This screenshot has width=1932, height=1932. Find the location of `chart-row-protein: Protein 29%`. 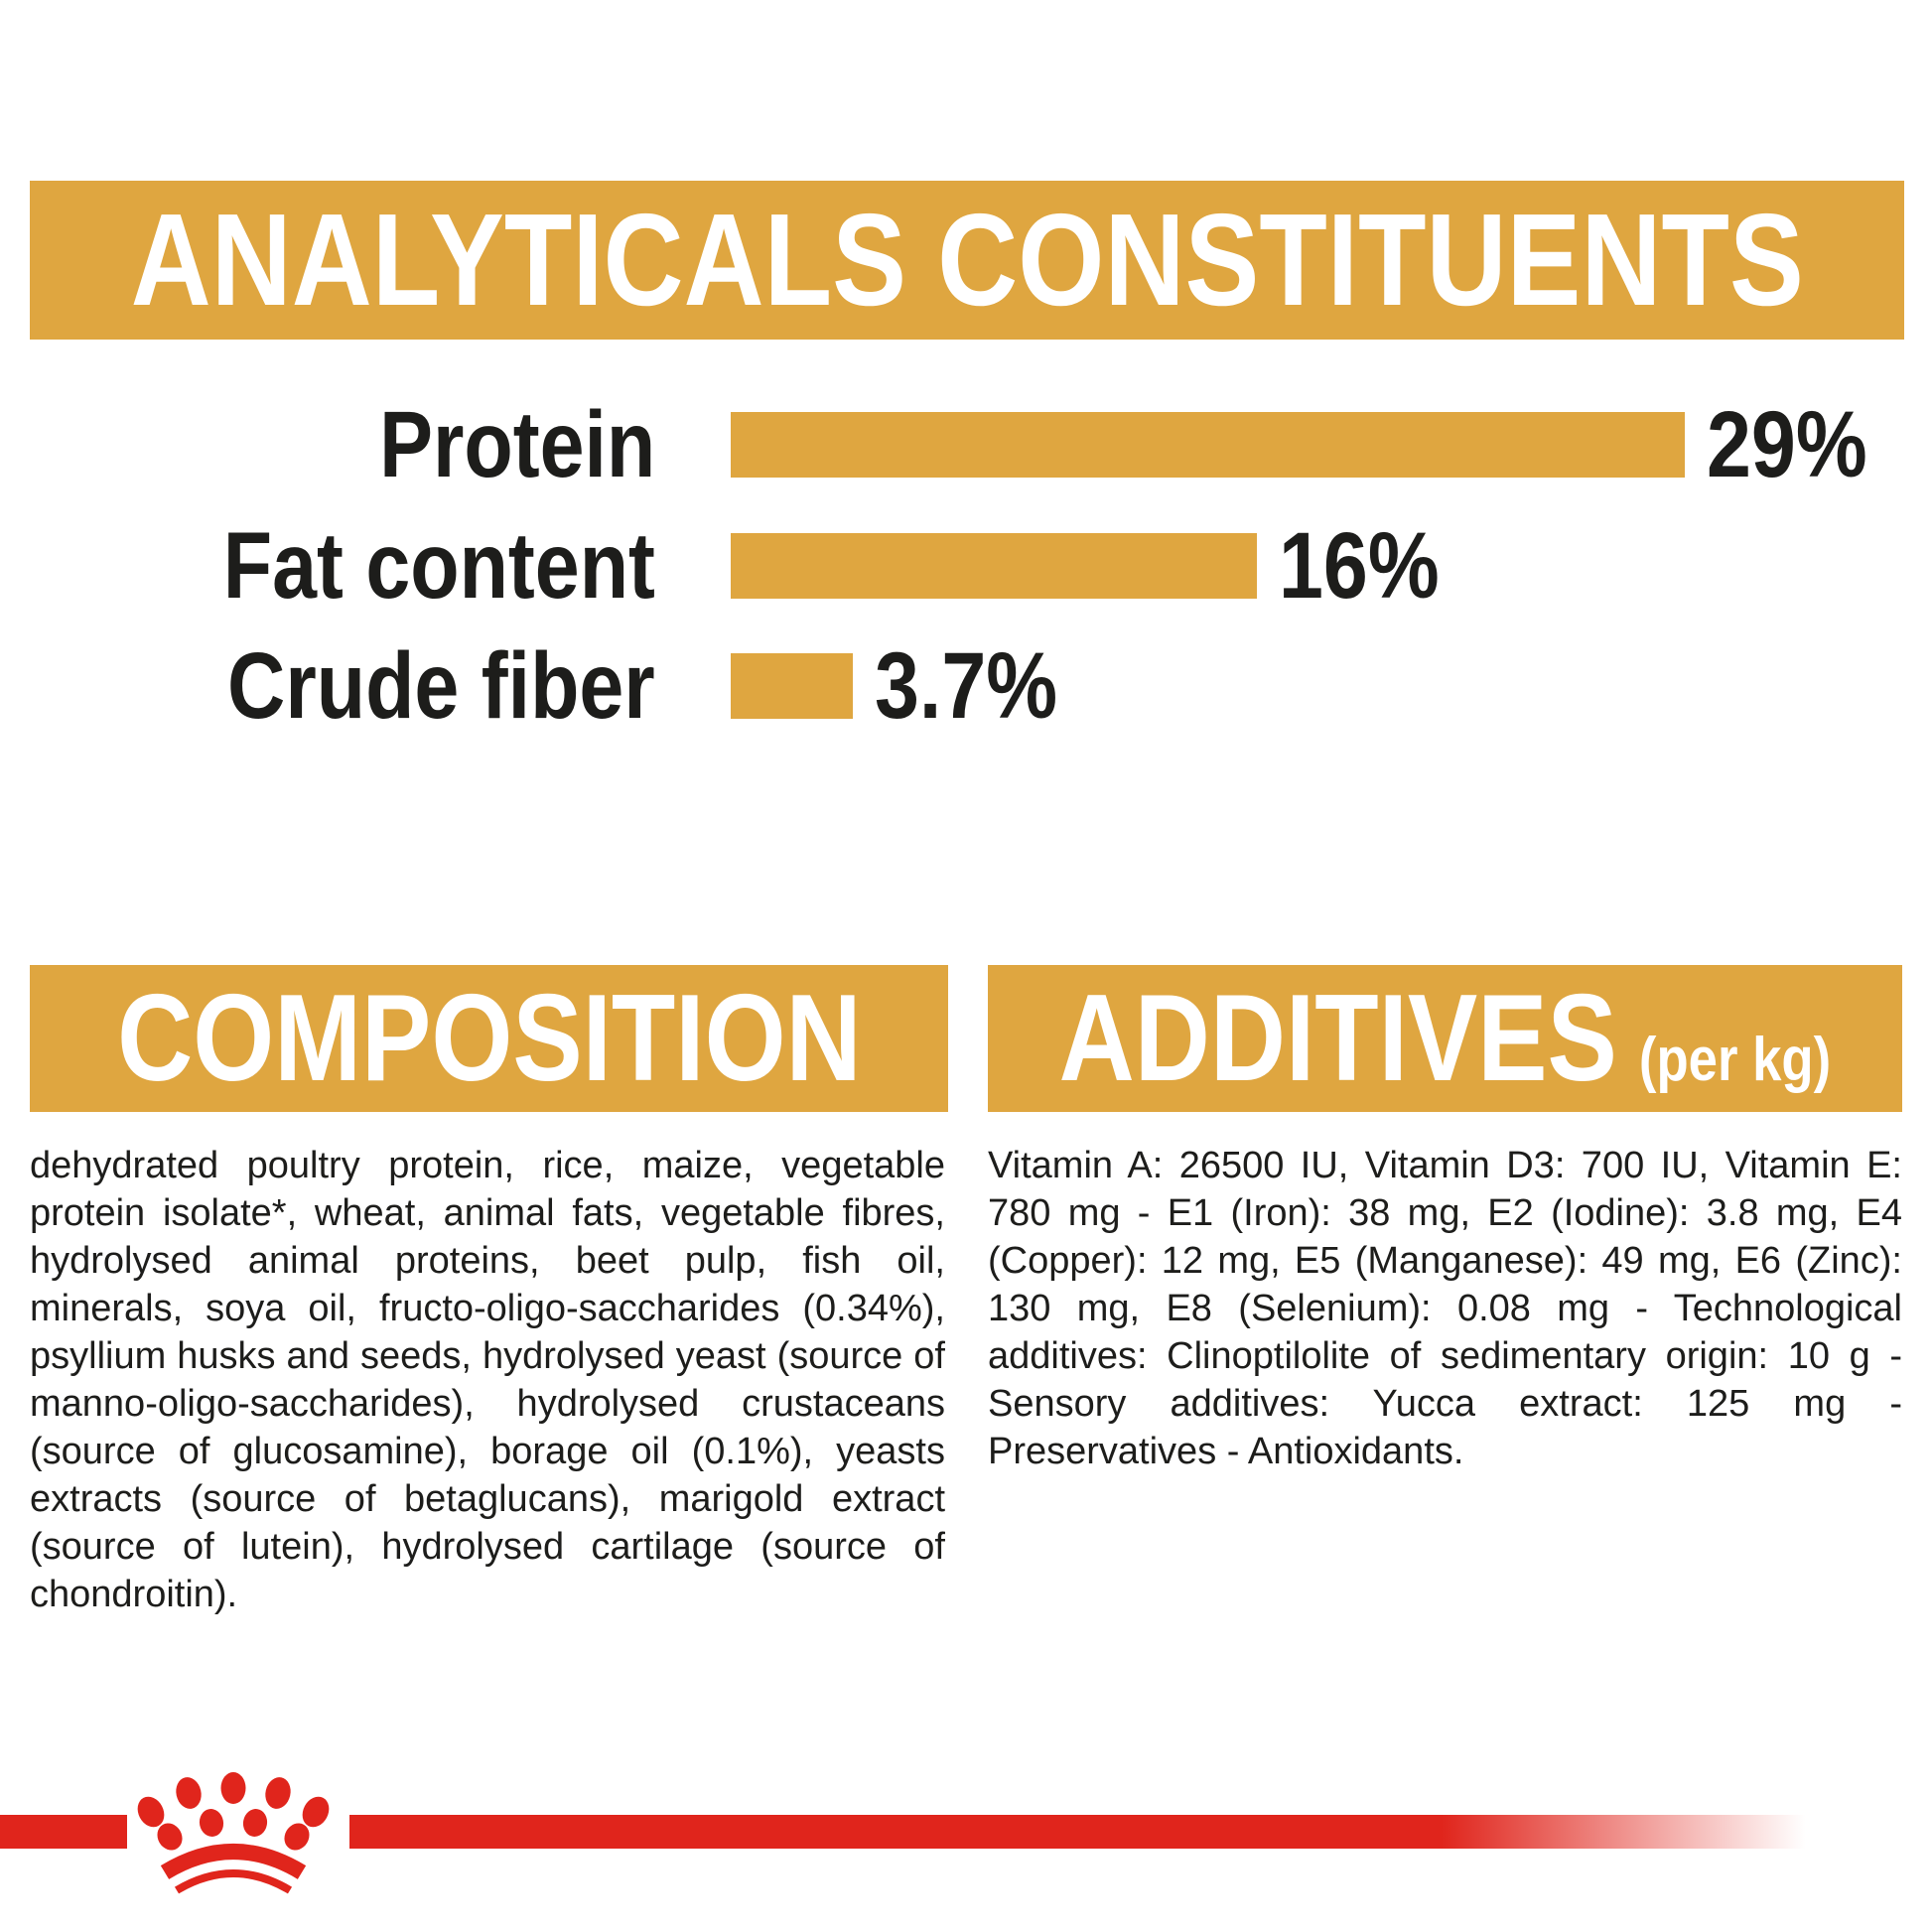

chart-row-protein: Protein 29% is located at coordinates (947, 444).